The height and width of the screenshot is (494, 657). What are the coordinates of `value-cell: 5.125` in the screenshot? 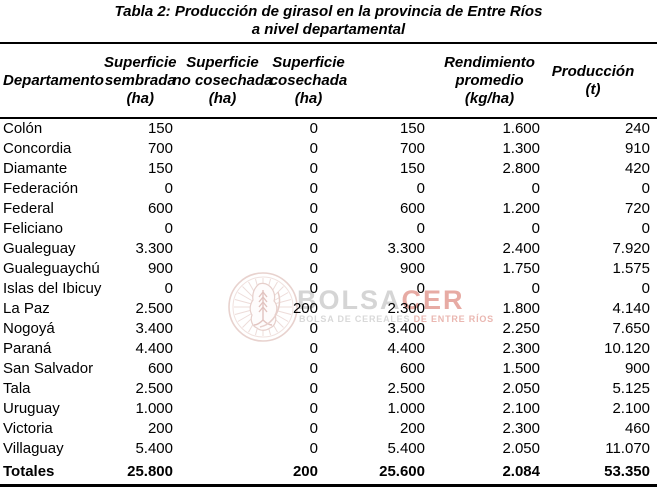 It's located at (631, 388).